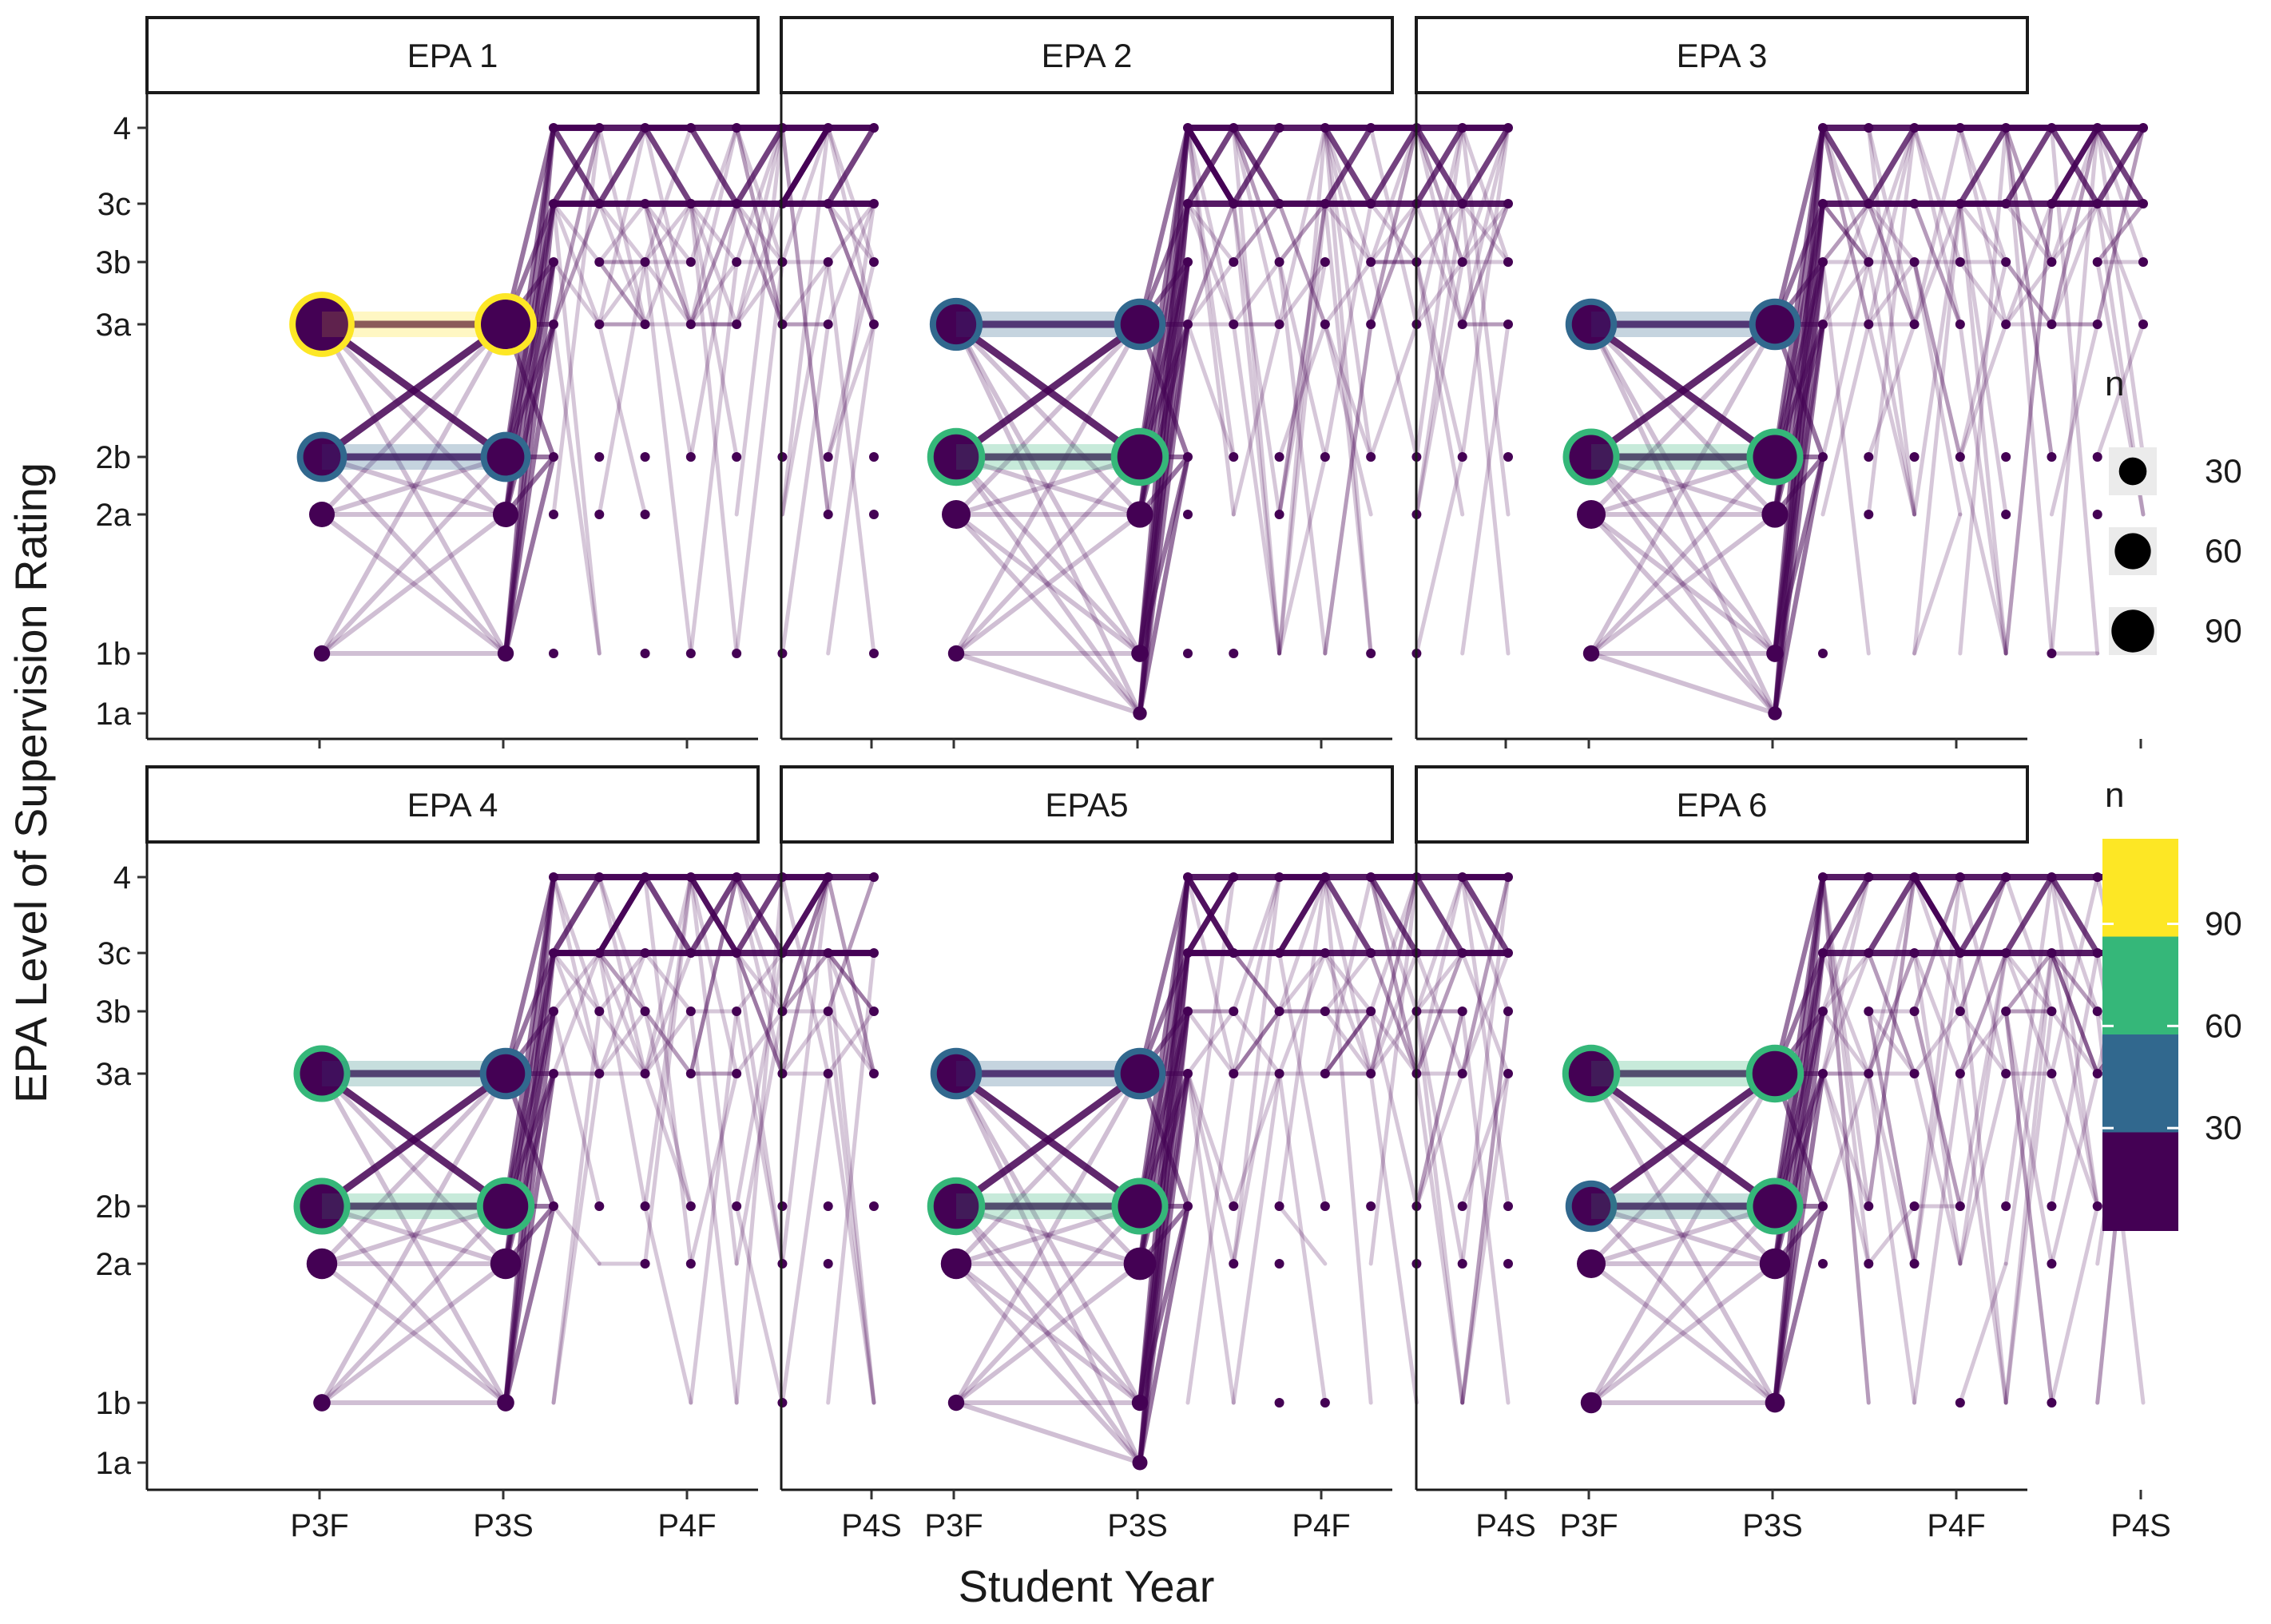 The width and height of the screenshot is (2271, 1624). I want to click on size-legend-label: 30, so click(2223, 471).